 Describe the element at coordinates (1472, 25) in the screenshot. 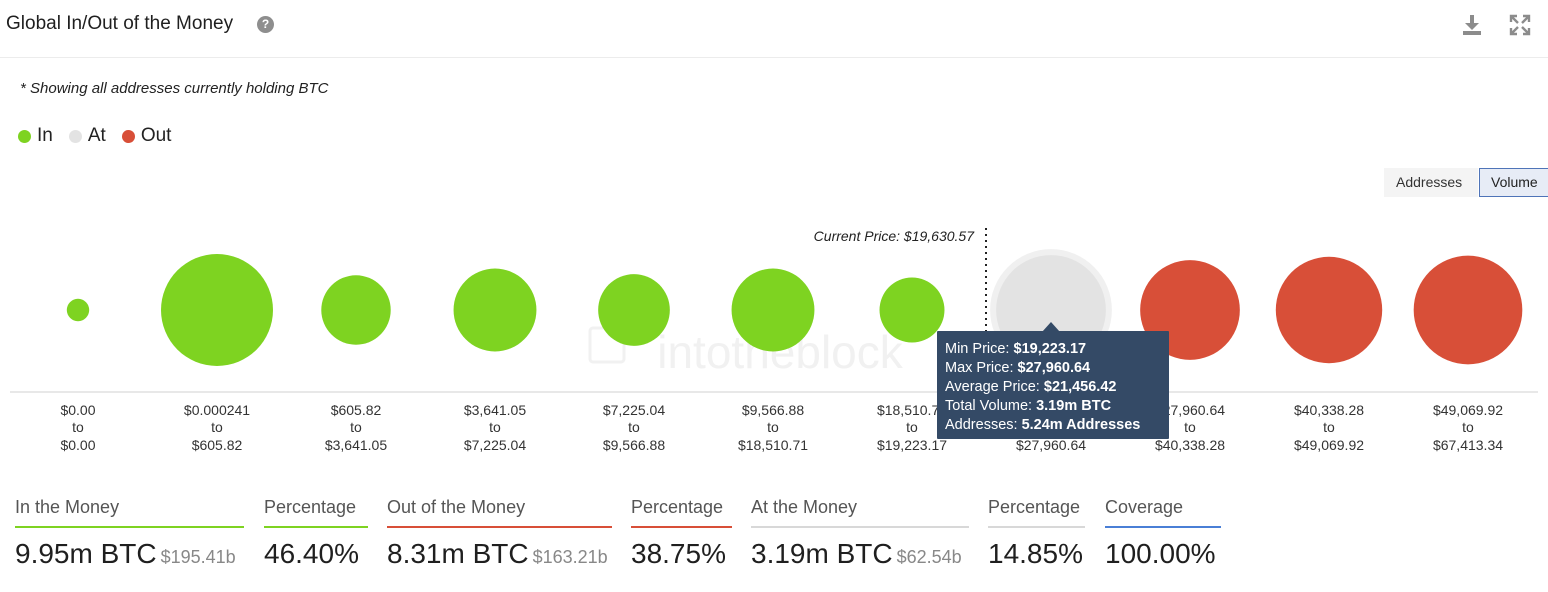

I see `download-icon` at that location.